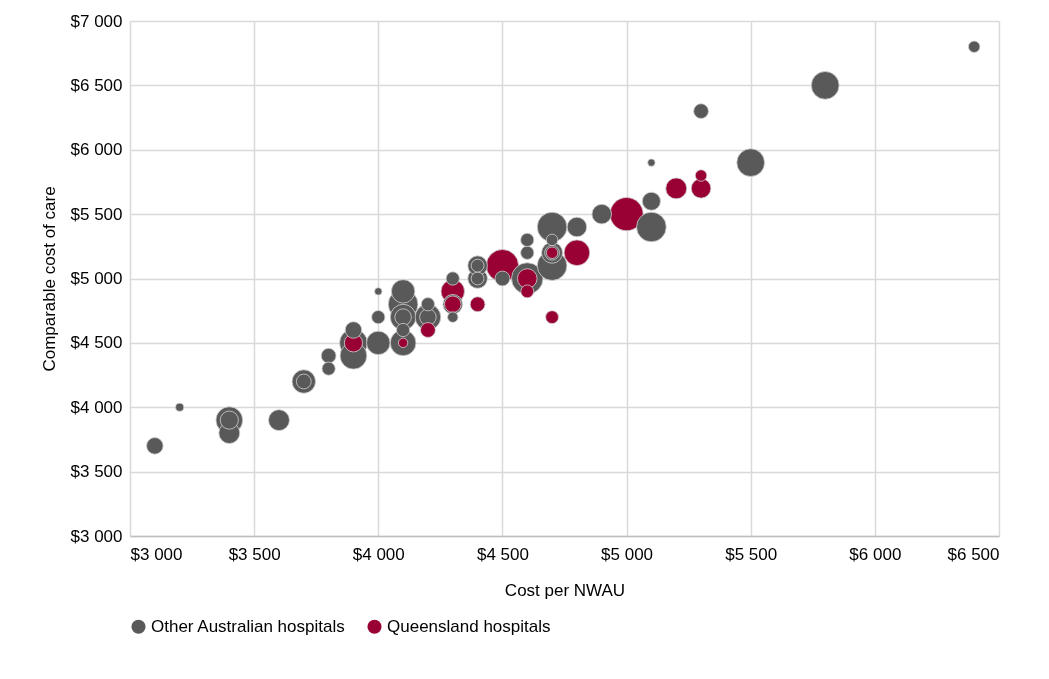  I want to click on x-tick-label: $3 000, so click(156, 554).